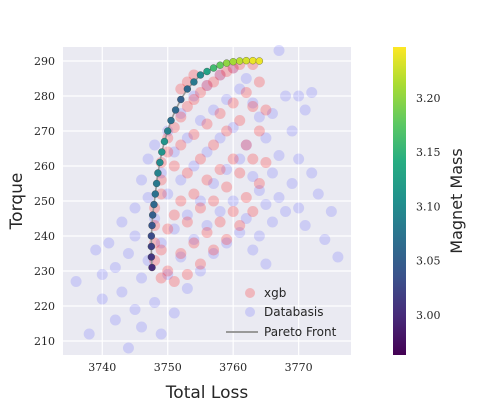 Image resolution: width=500 pixels, height=400 pixels. What do you see at coordinates (399, 201) in the screenshot?
I see `colorbar-gradient` at bounding box center [399, 201].